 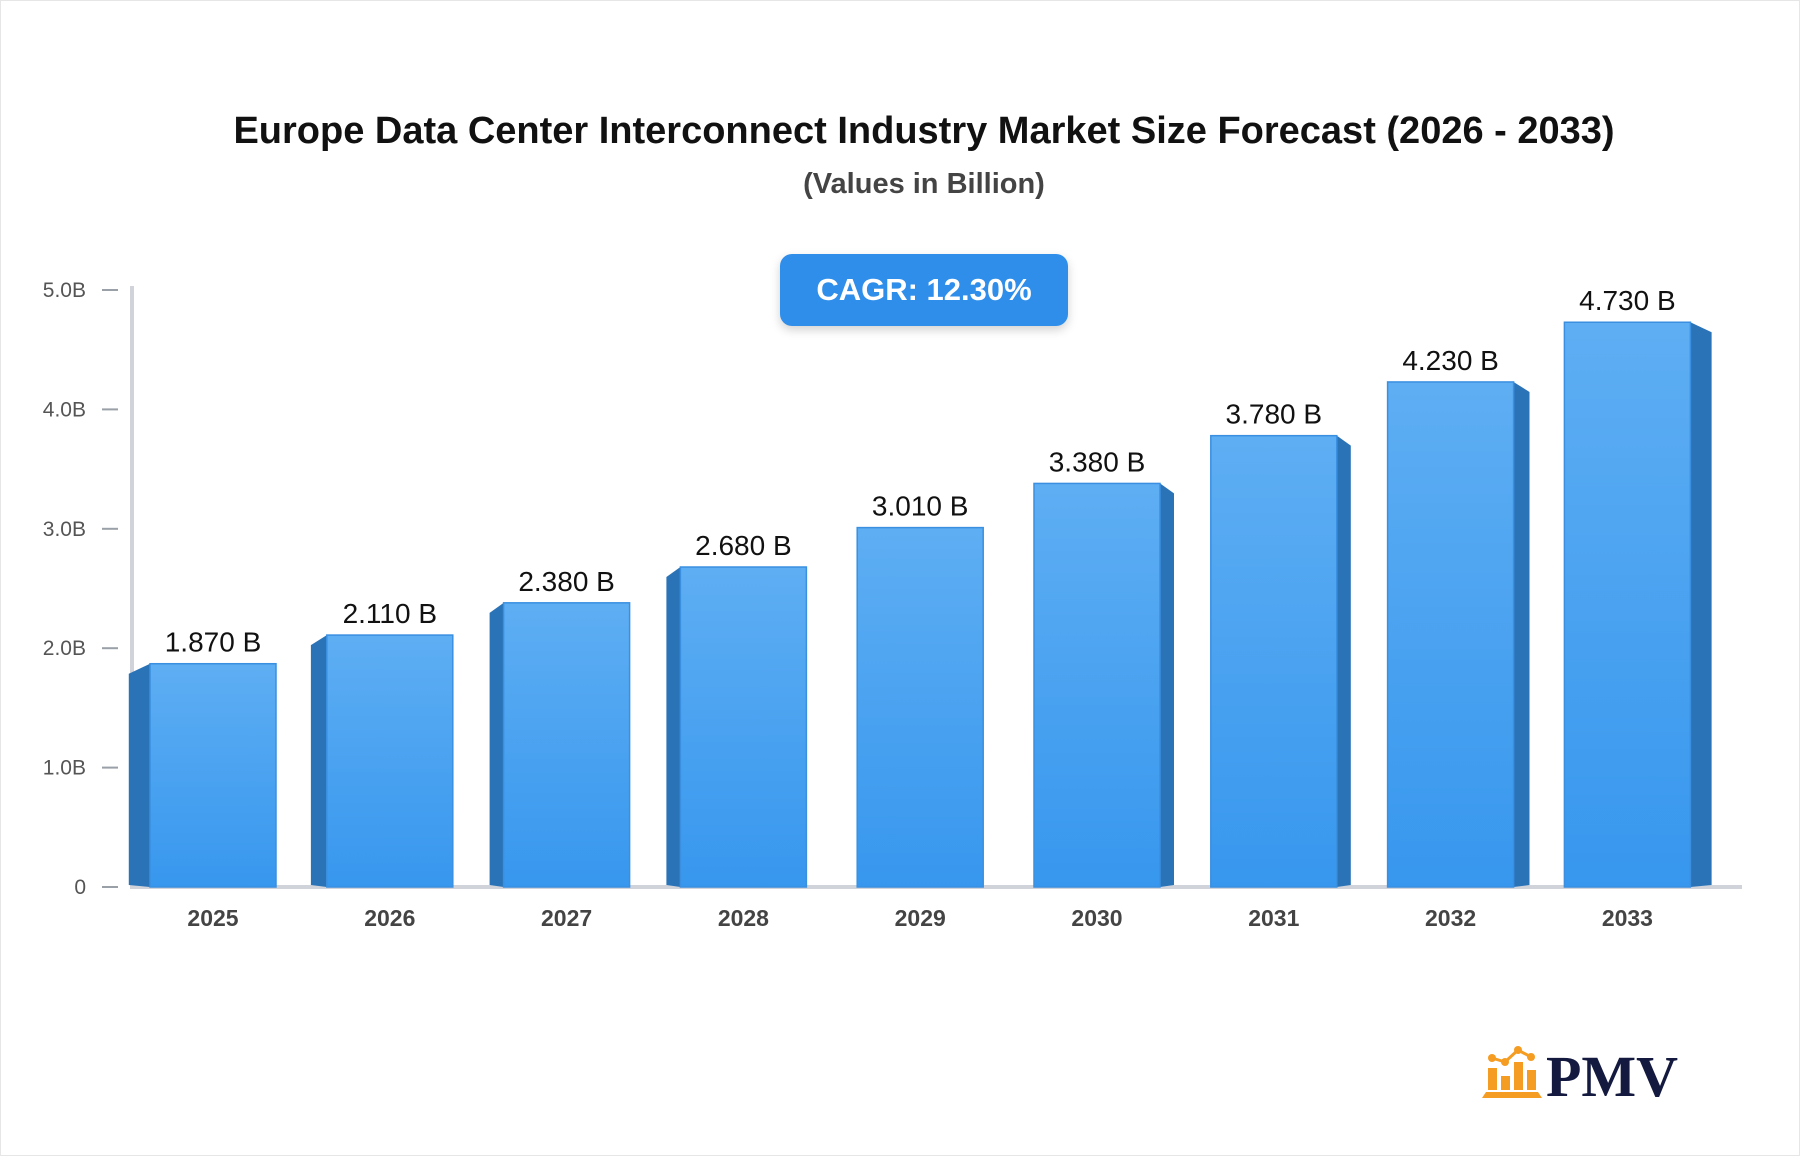 I want to click on data-label: 2.680 B, so click(x=743, y=545).